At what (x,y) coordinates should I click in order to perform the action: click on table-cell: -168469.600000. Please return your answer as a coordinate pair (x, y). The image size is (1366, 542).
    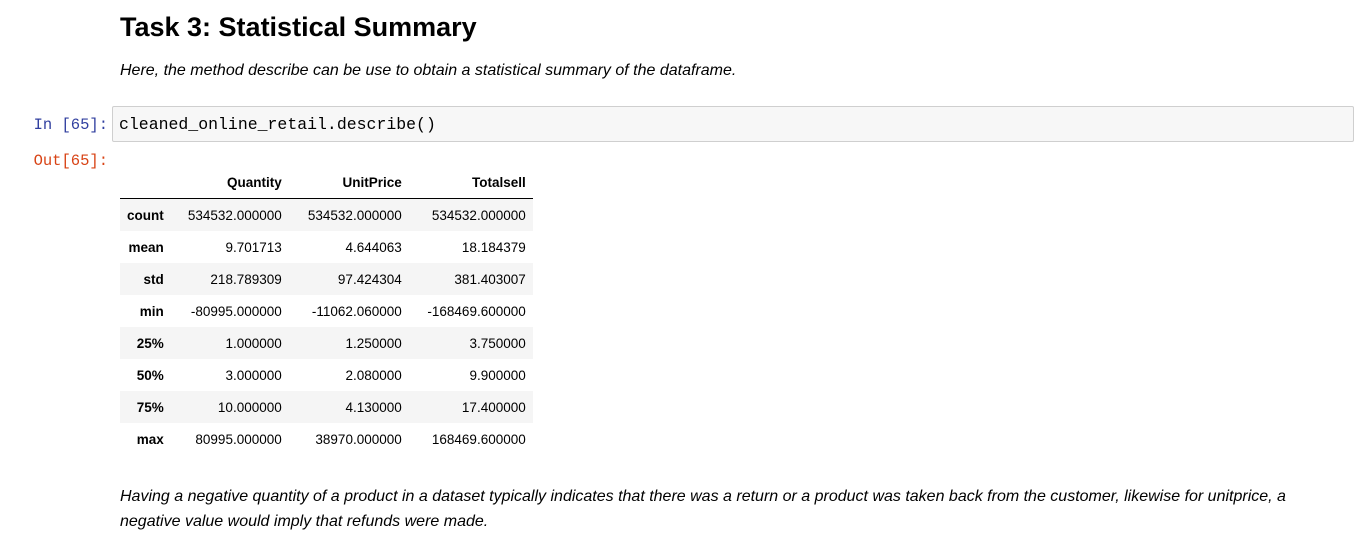
    Looking at the image, I should click on (476, 311).